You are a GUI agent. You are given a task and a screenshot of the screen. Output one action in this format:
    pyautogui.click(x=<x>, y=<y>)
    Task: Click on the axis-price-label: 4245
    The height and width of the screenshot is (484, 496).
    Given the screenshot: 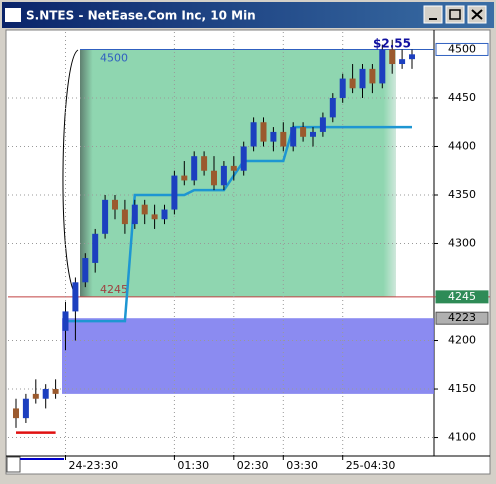 What is the action you would take?
    pyautogui.click(x=462, y=296)
    